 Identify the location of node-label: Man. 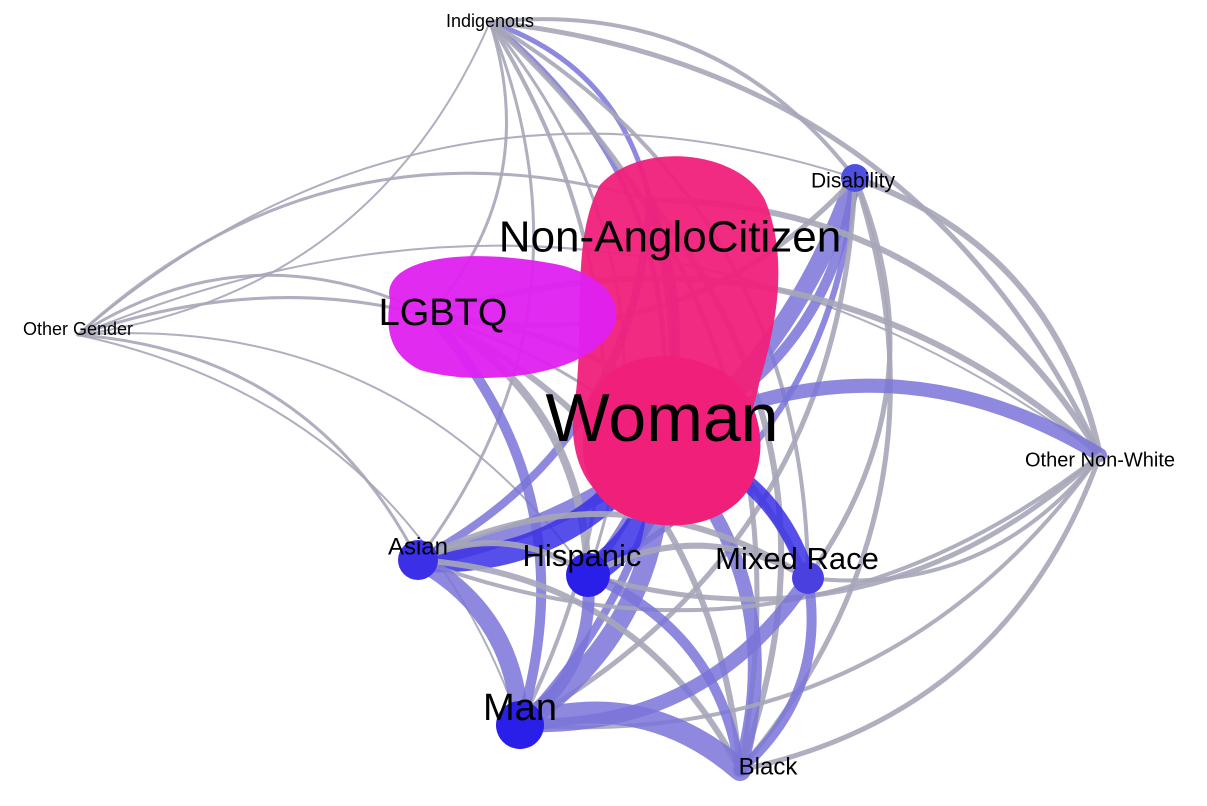
(520, 708).